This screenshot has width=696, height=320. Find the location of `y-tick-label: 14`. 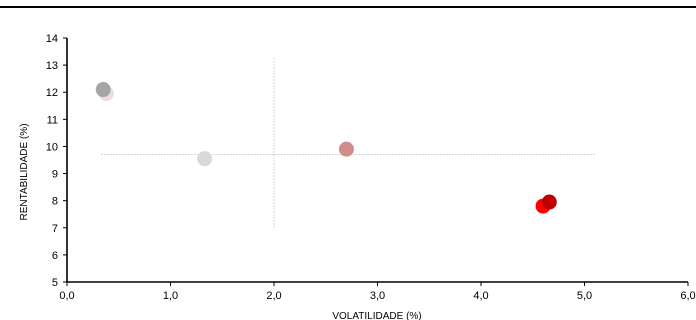

y-tick-label: 14 is located at coordinates (52, 39).